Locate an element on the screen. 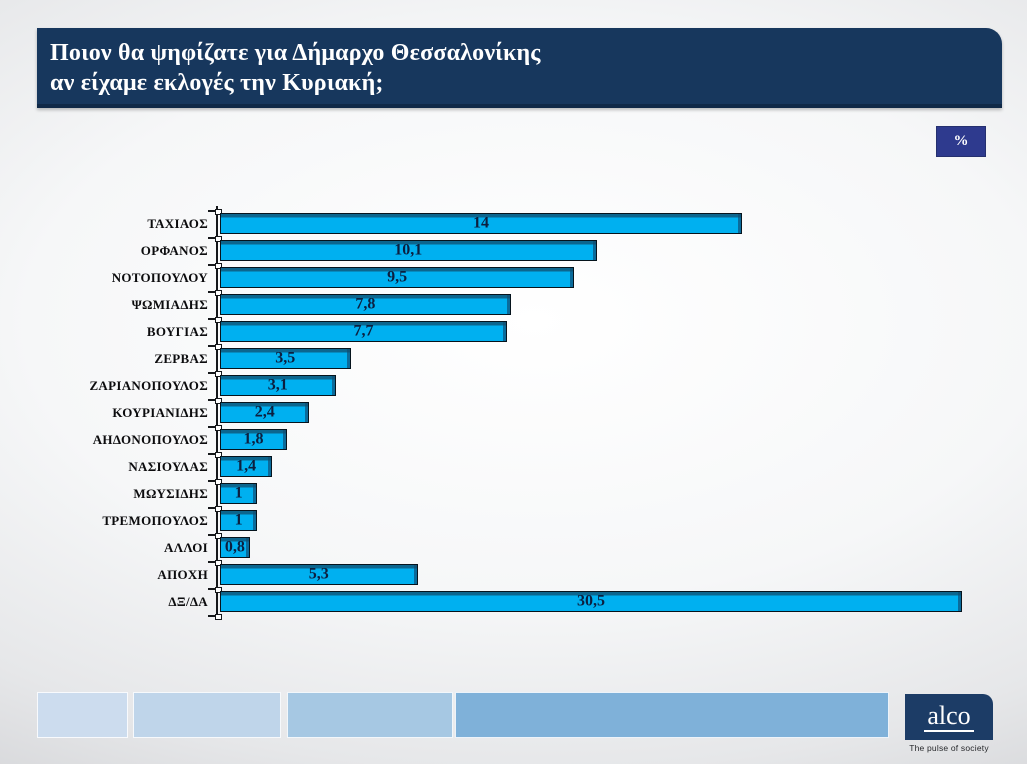 This screenshot has height=764, width=1027. chart-row: ΖΑΡΙΑΝΟΠΟΥΛΟΣ 3,1 is located at coordinates (481, 385).